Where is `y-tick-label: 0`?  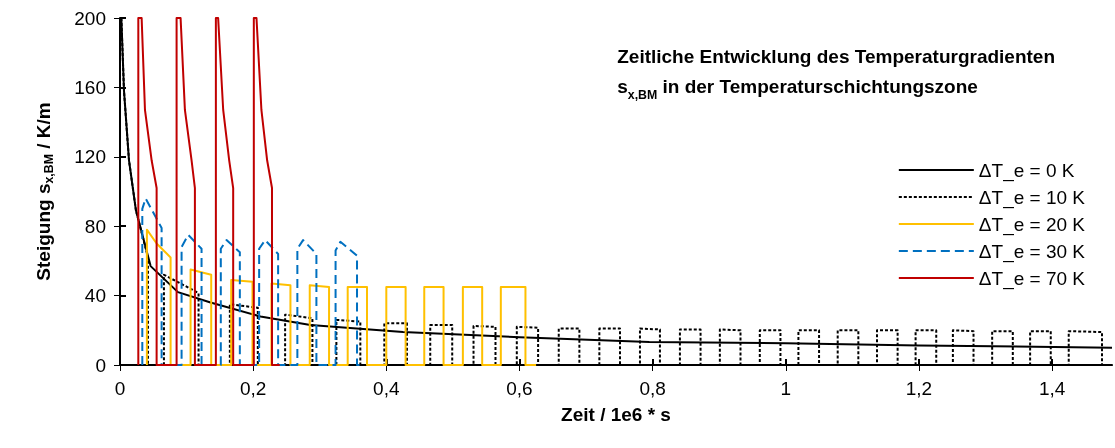
y-tick-label: 0 is located at coordinates (100, 365).